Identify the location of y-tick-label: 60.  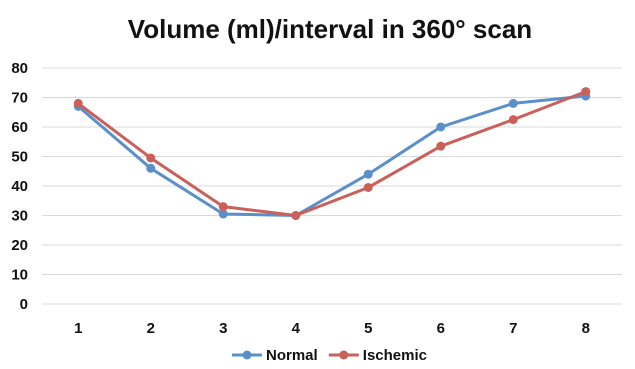
(19, 127).